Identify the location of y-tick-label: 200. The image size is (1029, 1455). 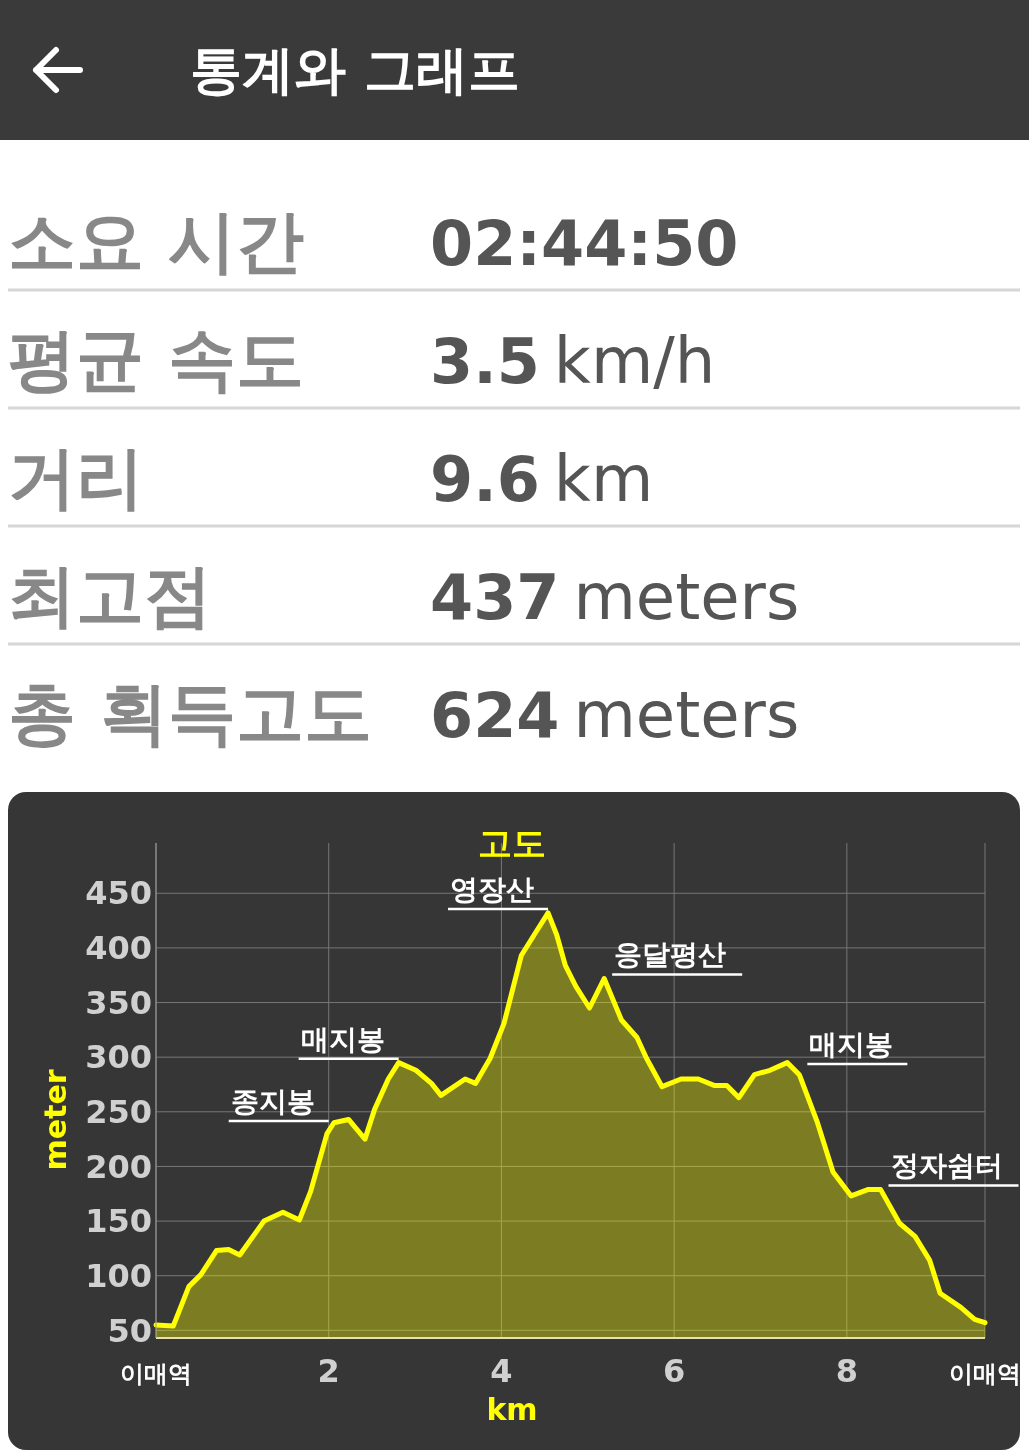
(118, 1166).